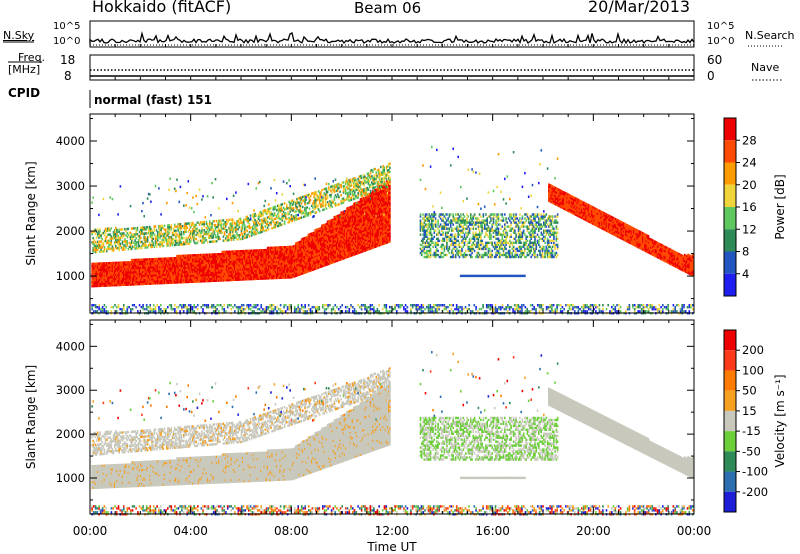 The width and height of the screenshot is (800, 554). Describe the element at coordinates (721, 41) in the screenshot. I see `nsearch-tick-low: 10^0` at that location.